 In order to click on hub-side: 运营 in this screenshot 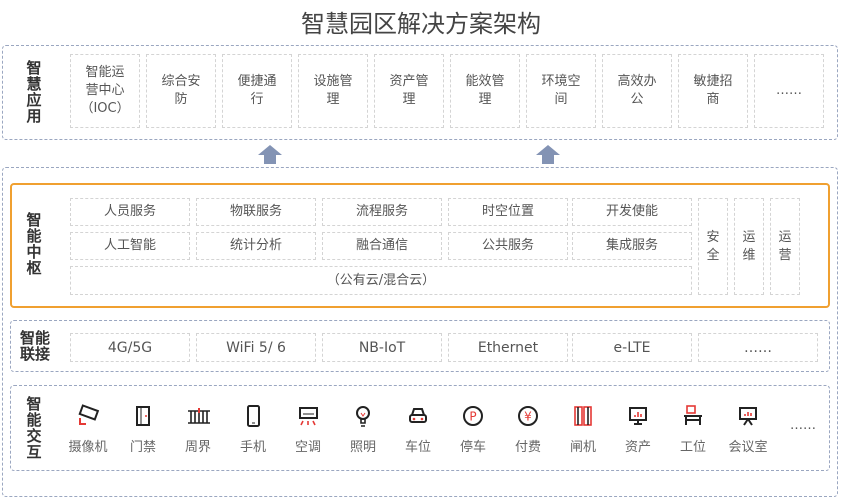, I will do `click(785, 246)`.